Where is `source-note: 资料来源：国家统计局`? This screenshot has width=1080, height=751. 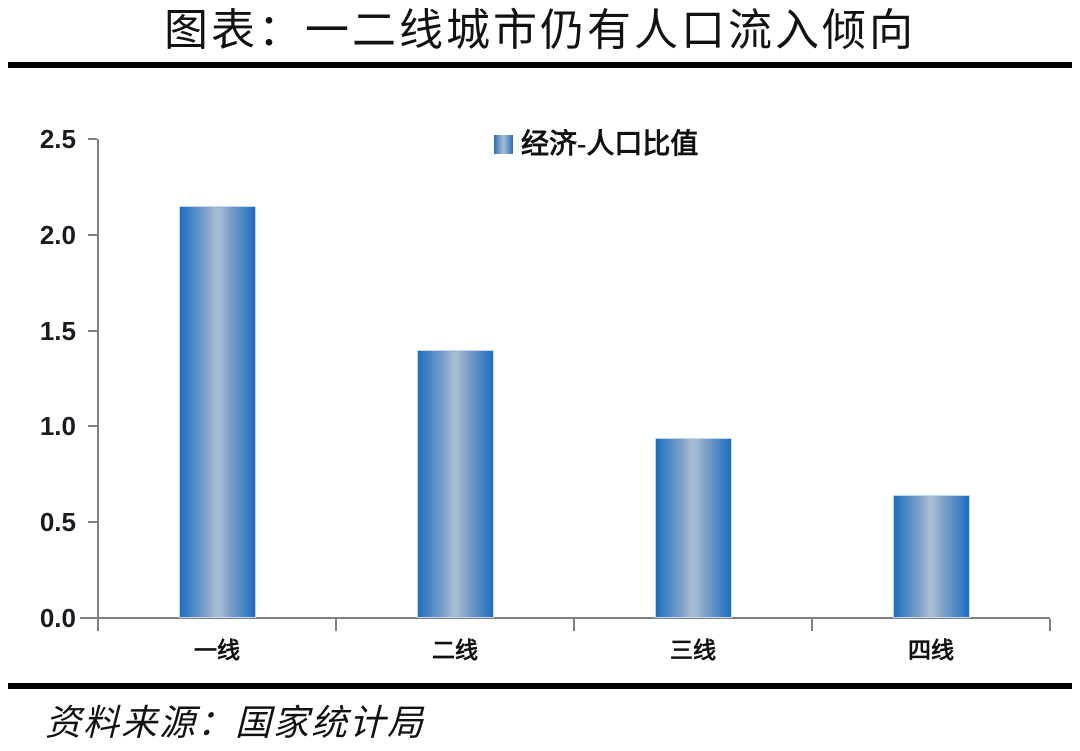
source-note: 资料来源：国家统计局 is located at coordinates (235, 723).